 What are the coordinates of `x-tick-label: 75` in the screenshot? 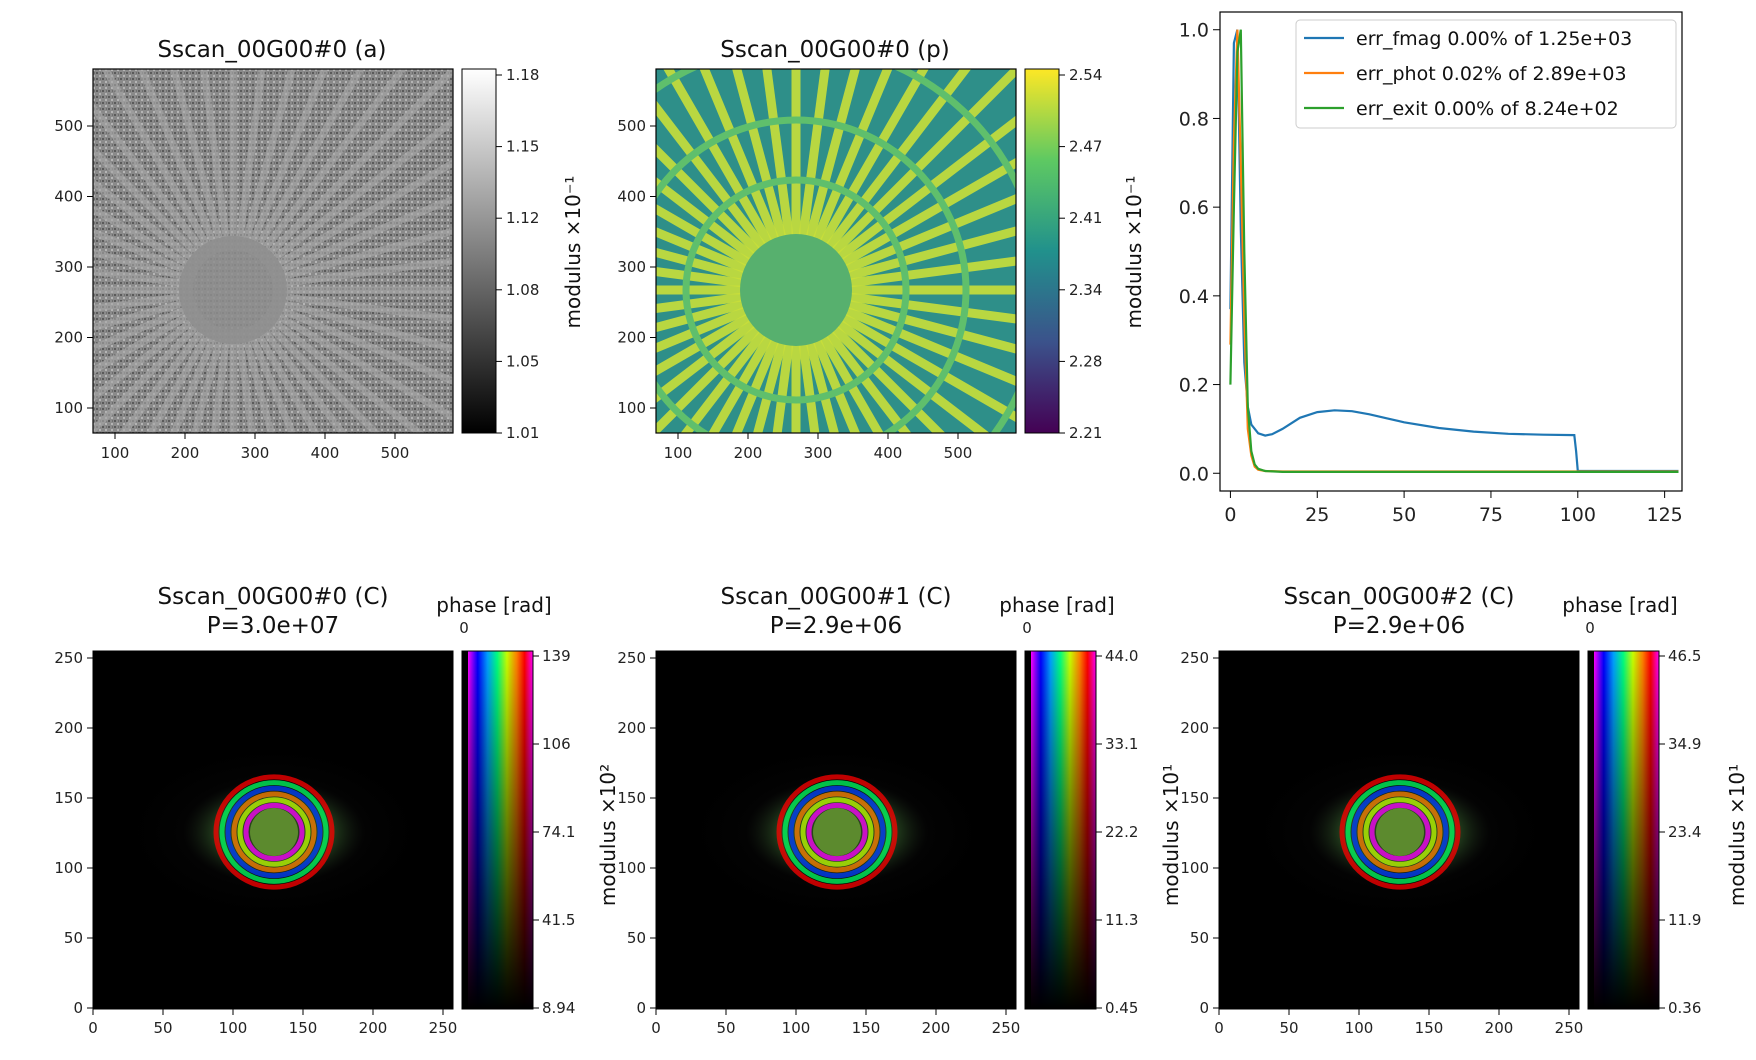 It's located at (1491, 515).